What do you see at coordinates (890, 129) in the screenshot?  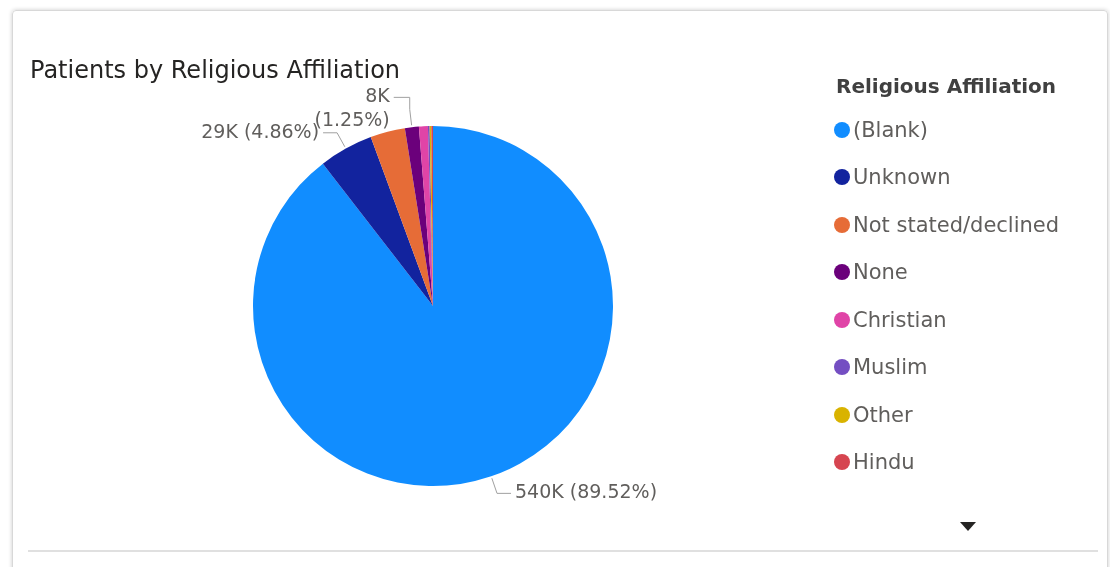 I see `legend-label: (Blank)` at bounding box center [890, 129].